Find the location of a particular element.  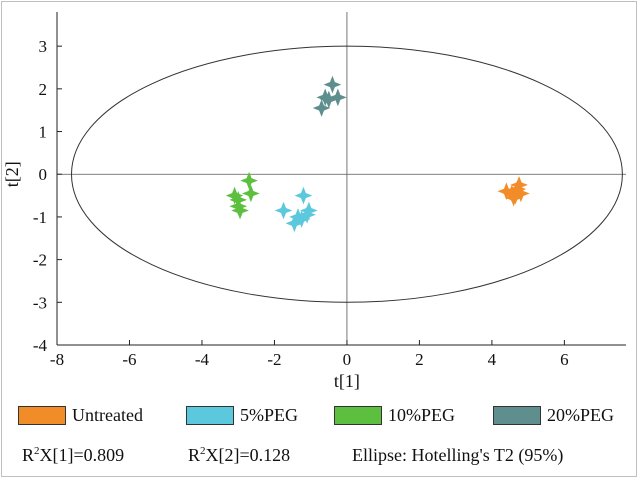

y-tick-label: -3 is located at coordinates (40, 302).